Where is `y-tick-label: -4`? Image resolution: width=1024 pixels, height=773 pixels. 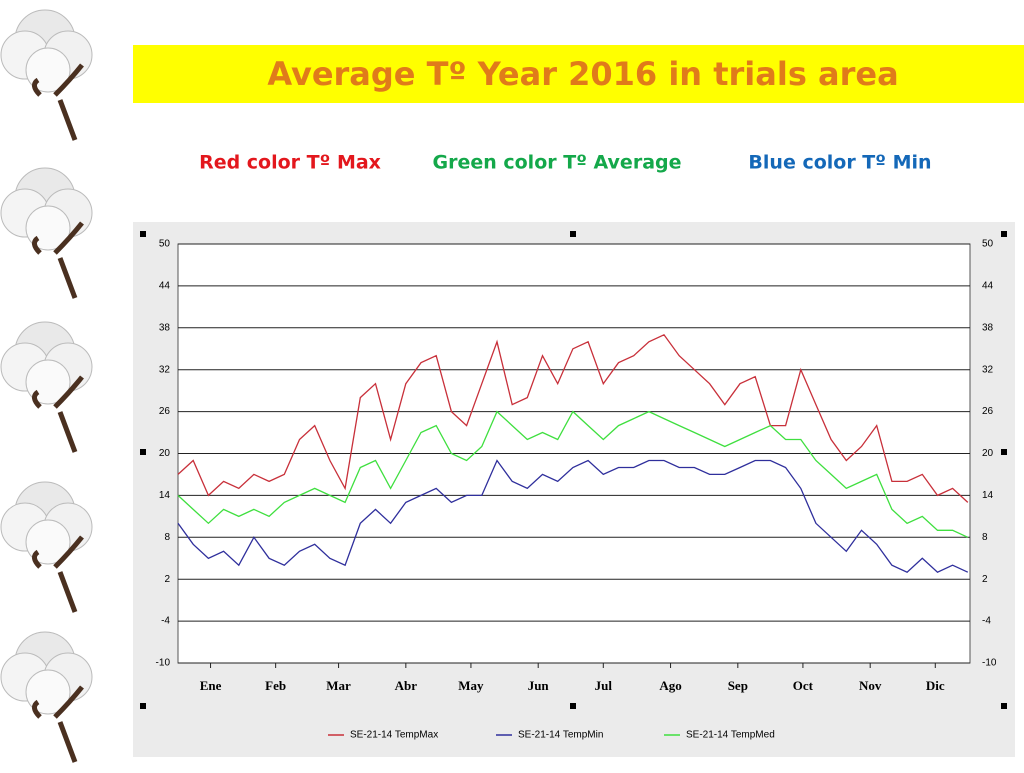 y-tick-label: -4 is located at coordinates (165, 621).